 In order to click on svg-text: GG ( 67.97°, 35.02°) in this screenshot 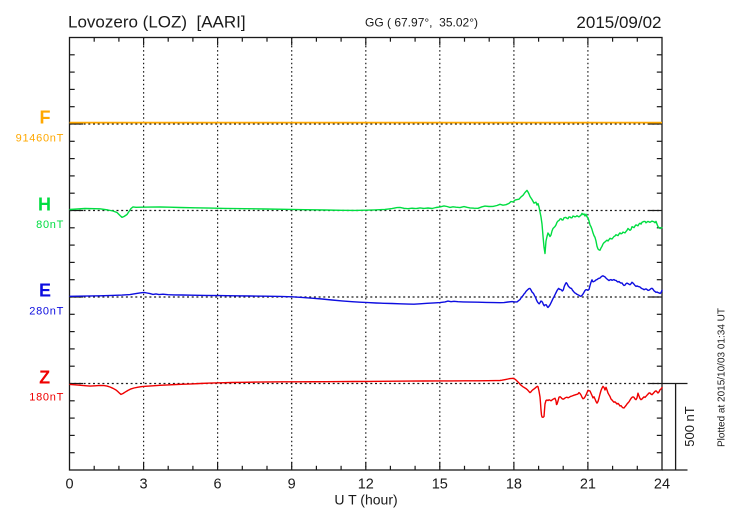, I will do `click(421, 22)`.